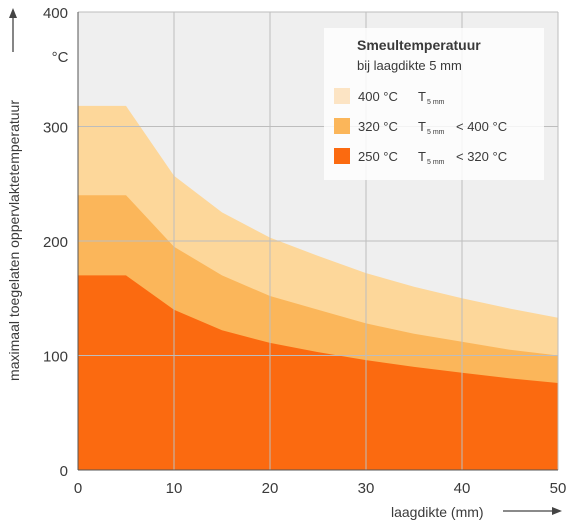 Image resolution: width=568 pixels, height=522 pixels. I want to click on legend-box, so click(434, 104).